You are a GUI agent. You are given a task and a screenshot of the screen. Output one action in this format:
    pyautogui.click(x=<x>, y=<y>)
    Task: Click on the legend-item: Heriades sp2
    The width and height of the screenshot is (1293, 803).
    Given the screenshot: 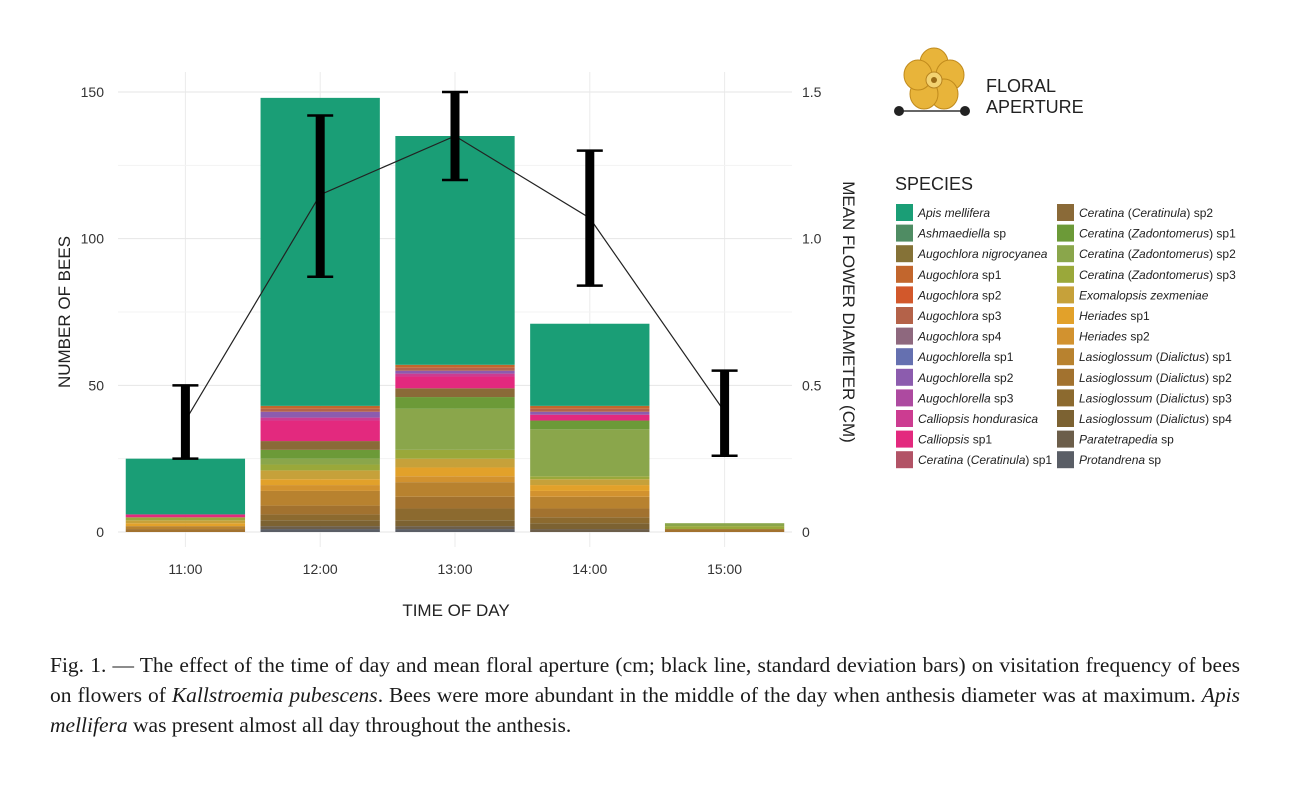 What is the action you would take?
    pyautogui.click(x=1103, y=336)
    